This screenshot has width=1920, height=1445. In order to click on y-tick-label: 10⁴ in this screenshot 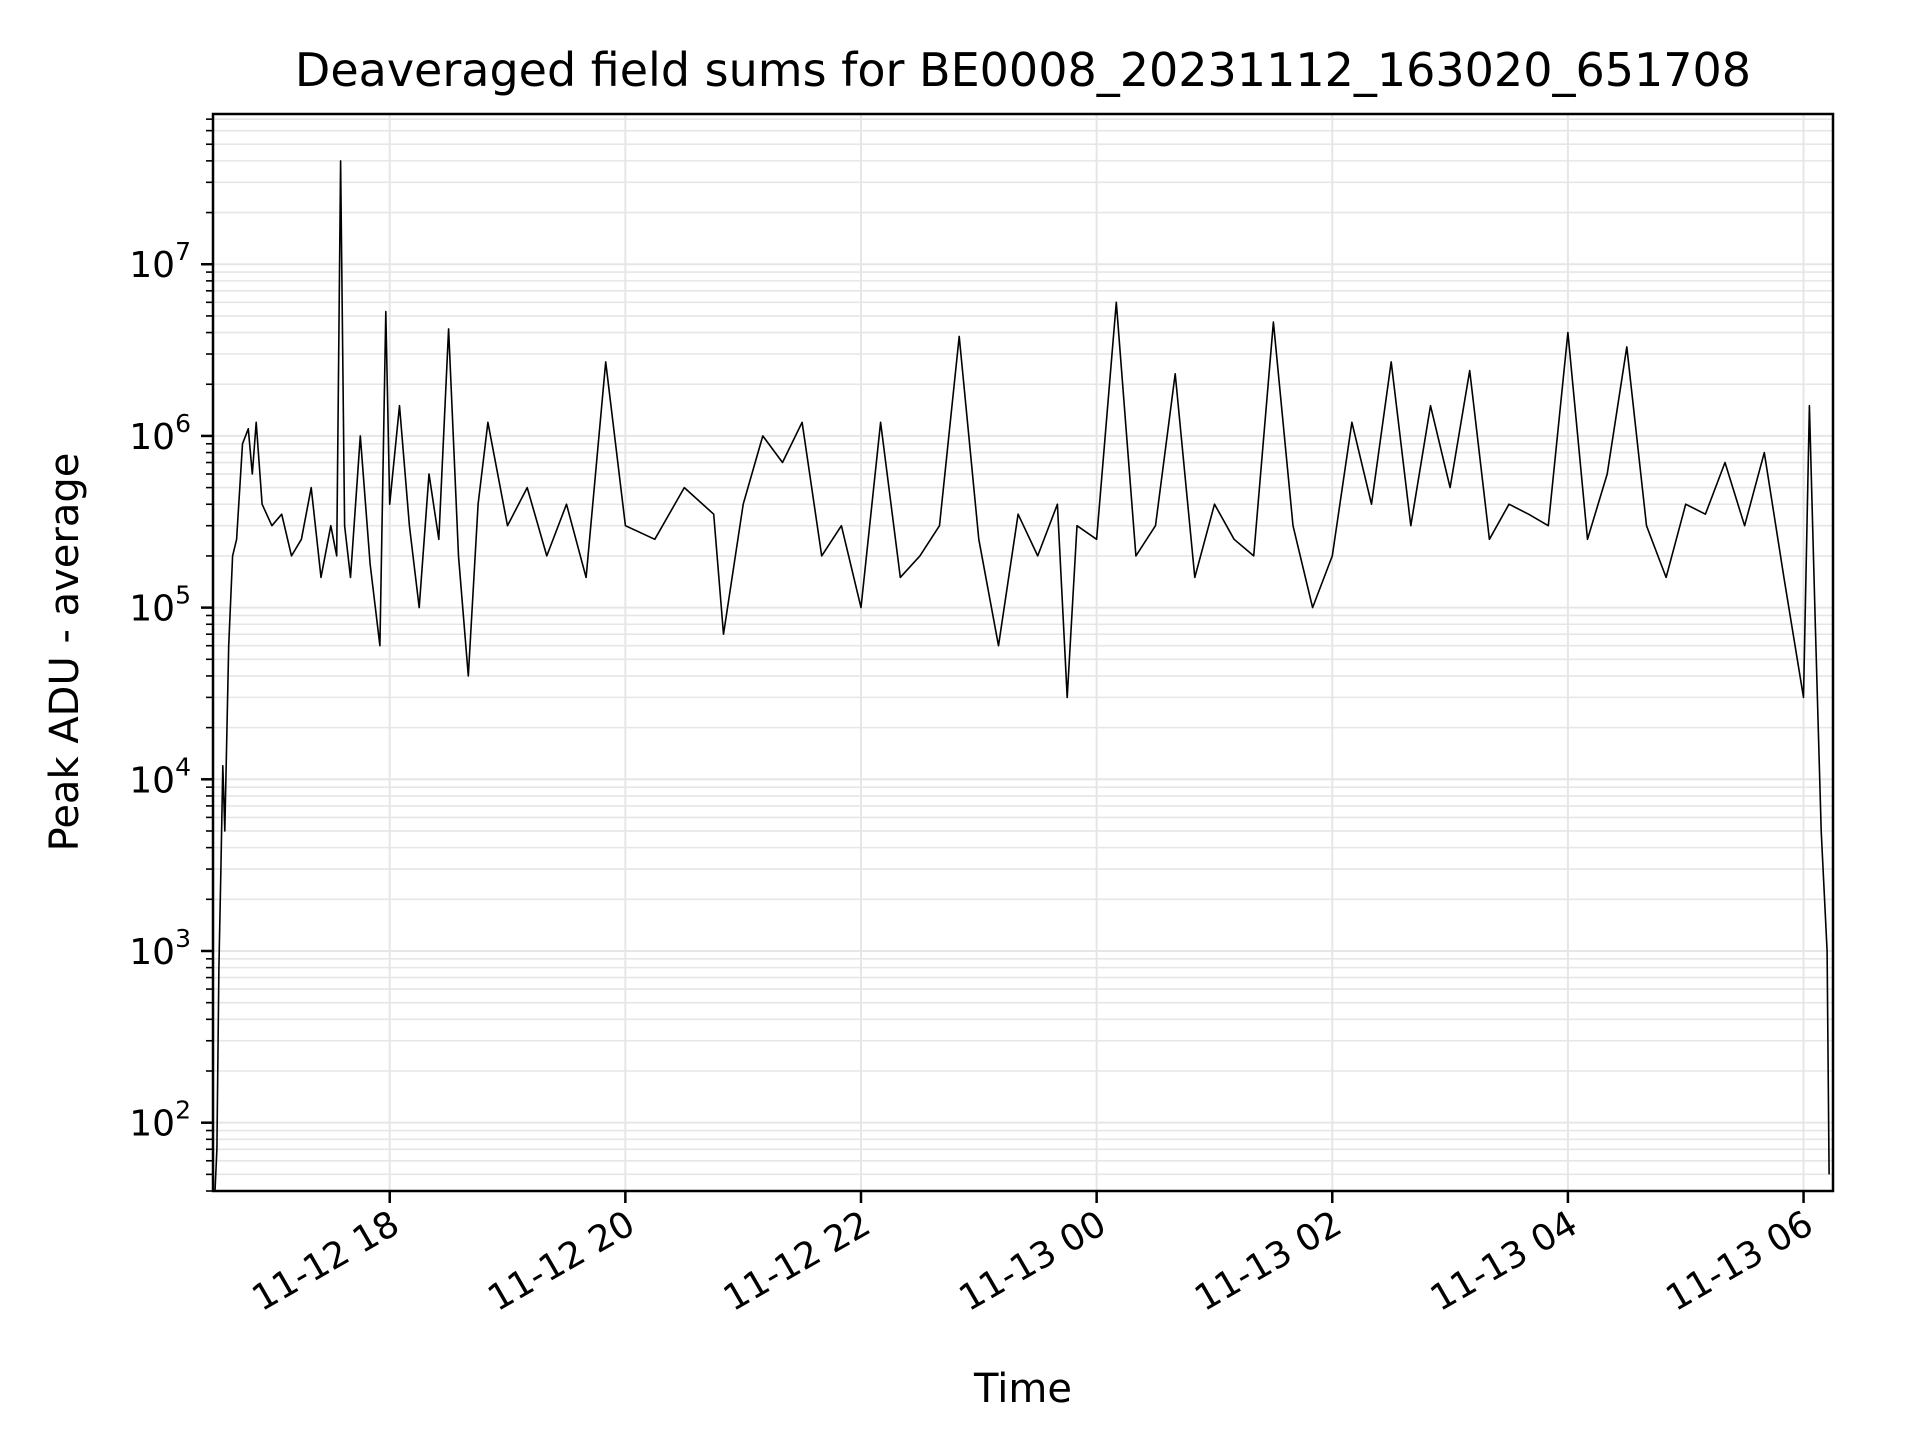, I will do `click(160, 776)`.